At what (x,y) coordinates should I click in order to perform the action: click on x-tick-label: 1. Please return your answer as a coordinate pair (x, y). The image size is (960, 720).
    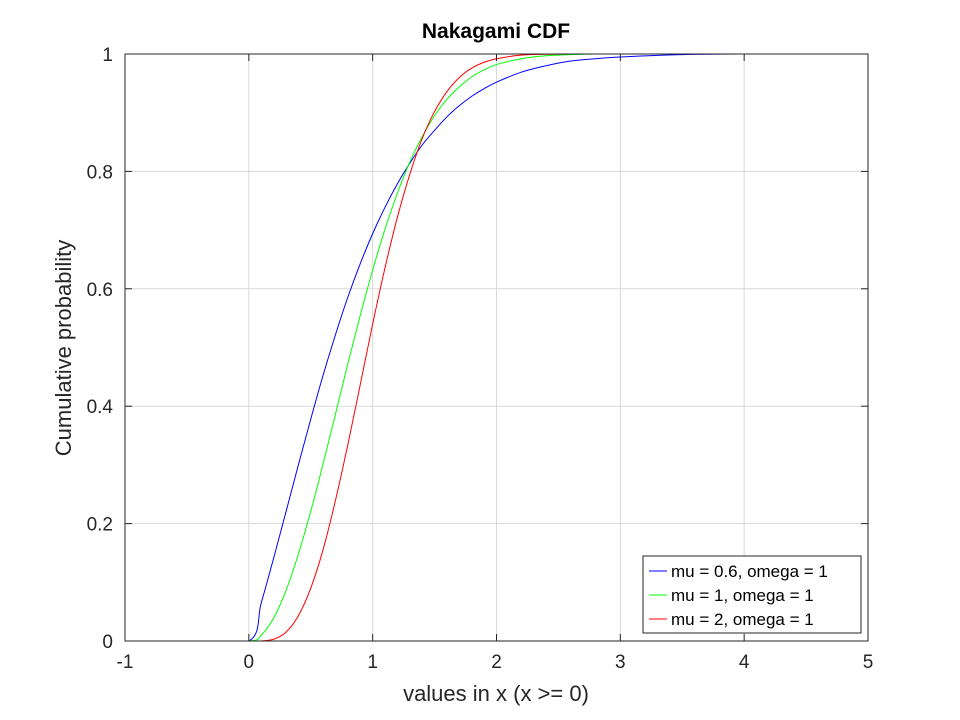
    Looking at the image, I should click on (372, 662).